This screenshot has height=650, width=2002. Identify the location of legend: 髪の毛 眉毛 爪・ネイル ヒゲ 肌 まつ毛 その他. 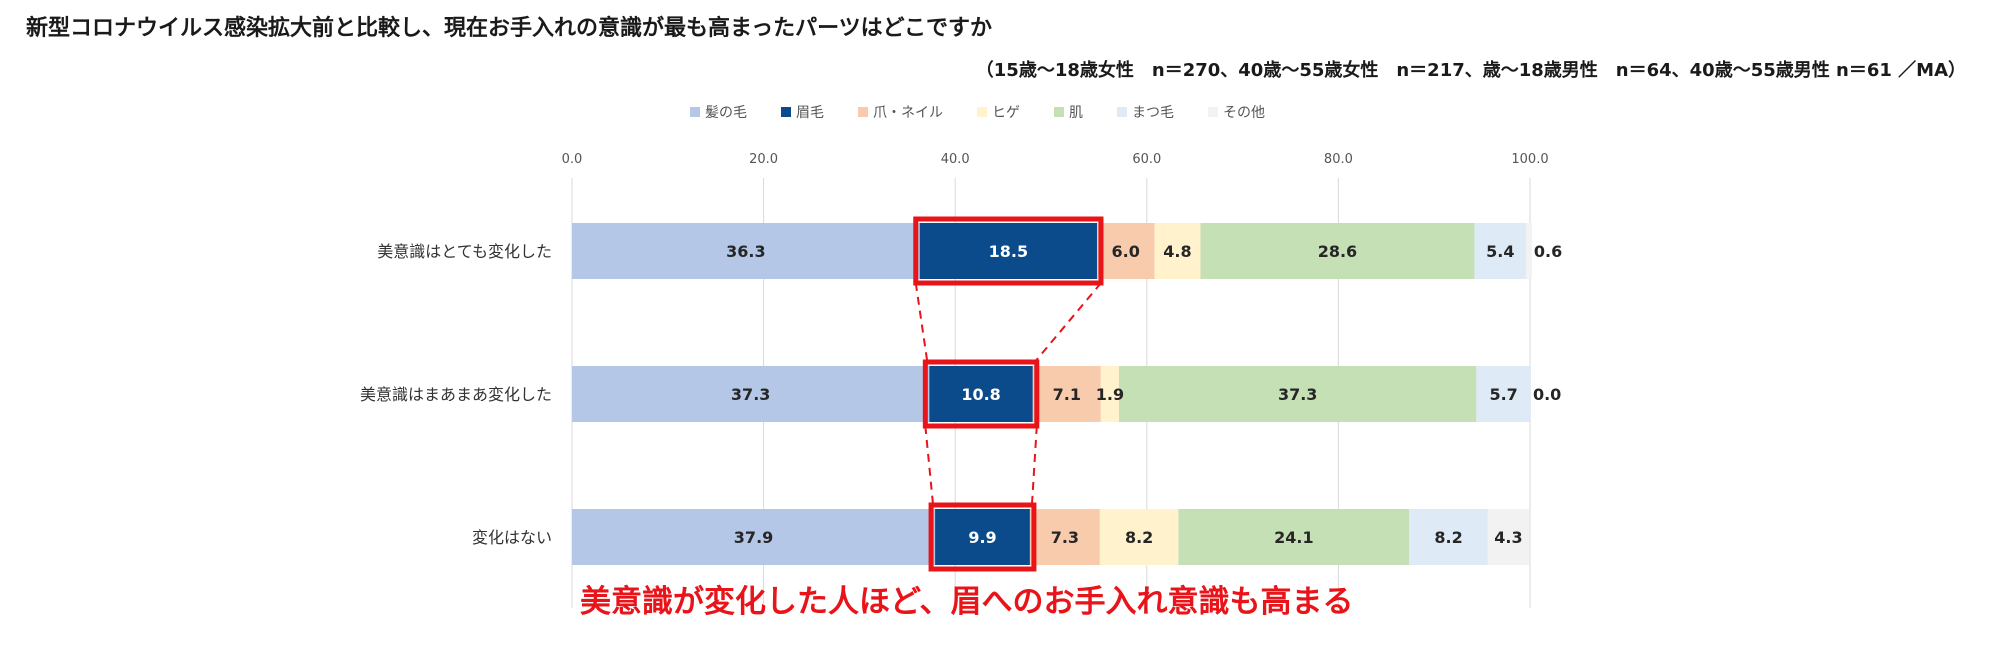
(977, 113).